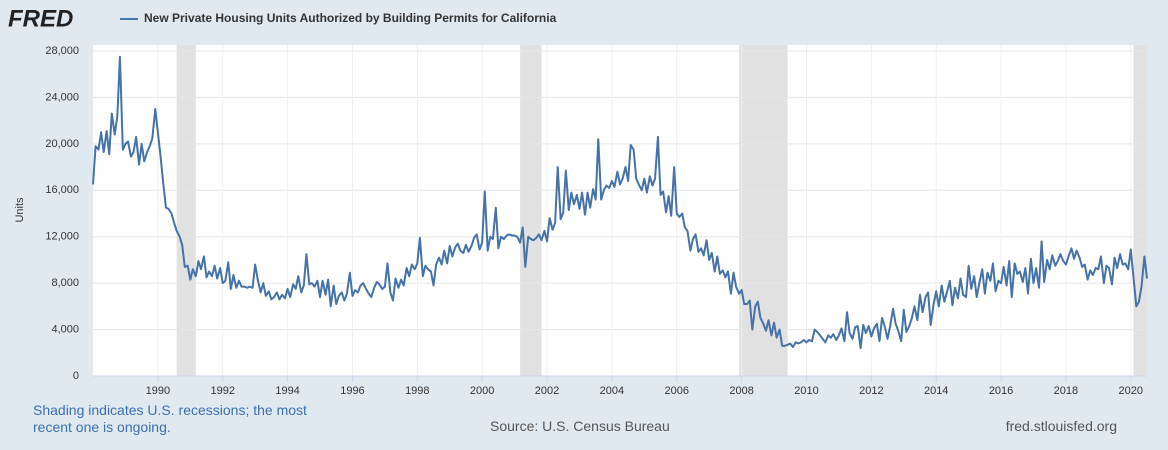  What do you see at coordinates (1061, 426) in the screenshot?
I see `site-link: fred.stlouisfed.org` at bounding box center [1061, 426].